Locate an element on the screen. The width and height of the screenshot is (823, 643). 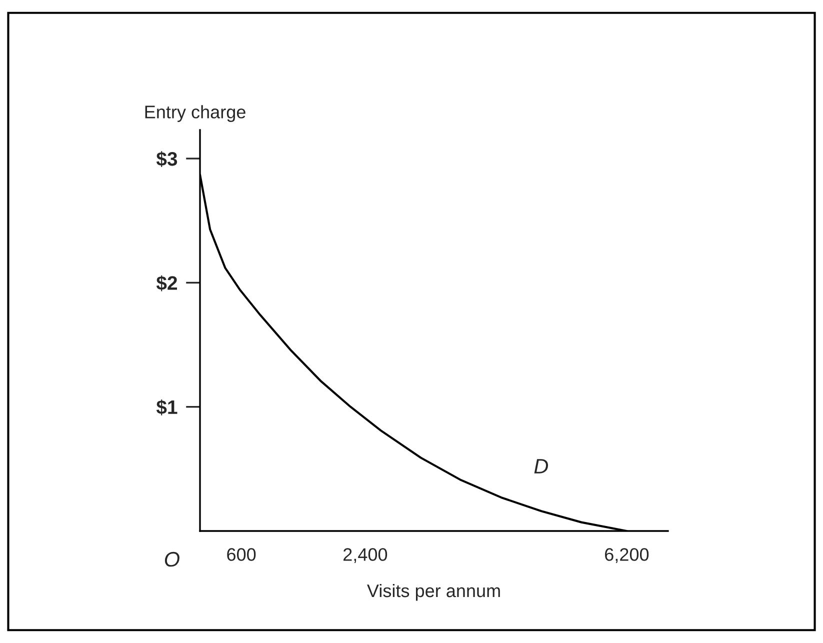
y-tick-label: $3 is located at coordinates (167, 159).